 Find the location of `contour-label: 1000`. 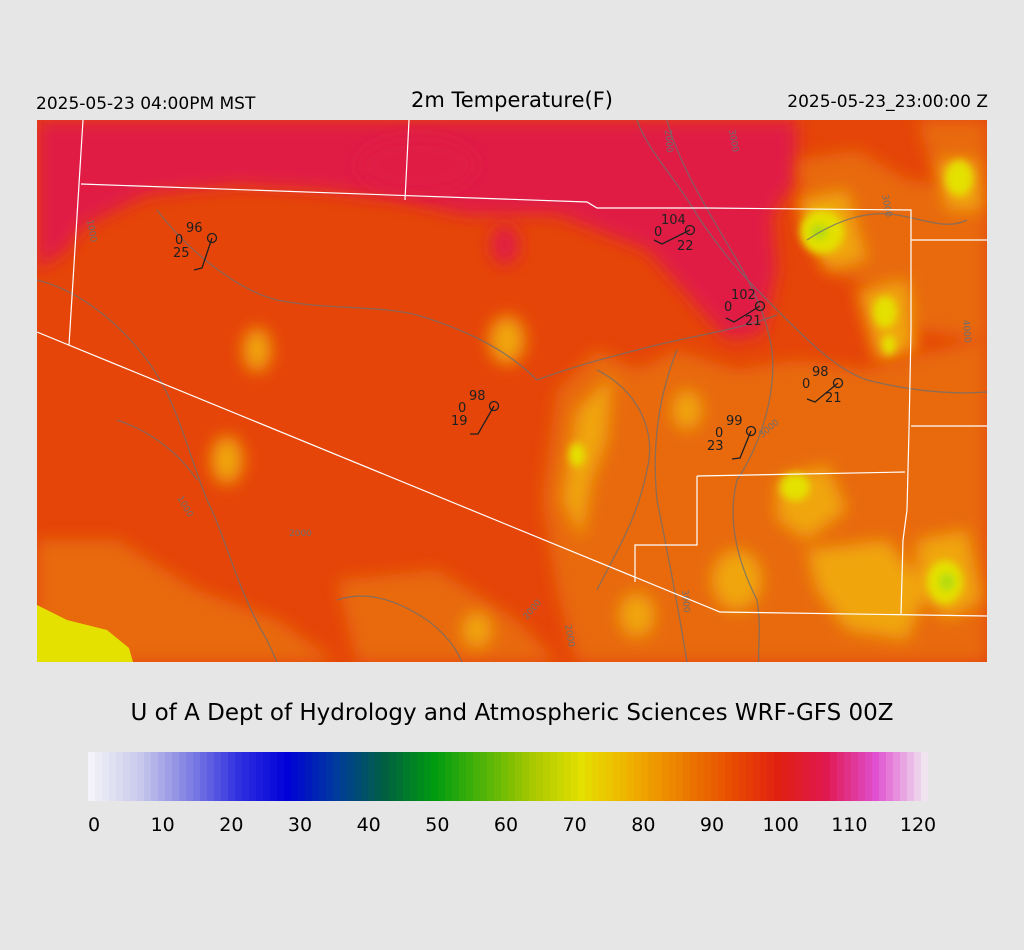

contour-label: 1000 is located at coordinates (91, 231).